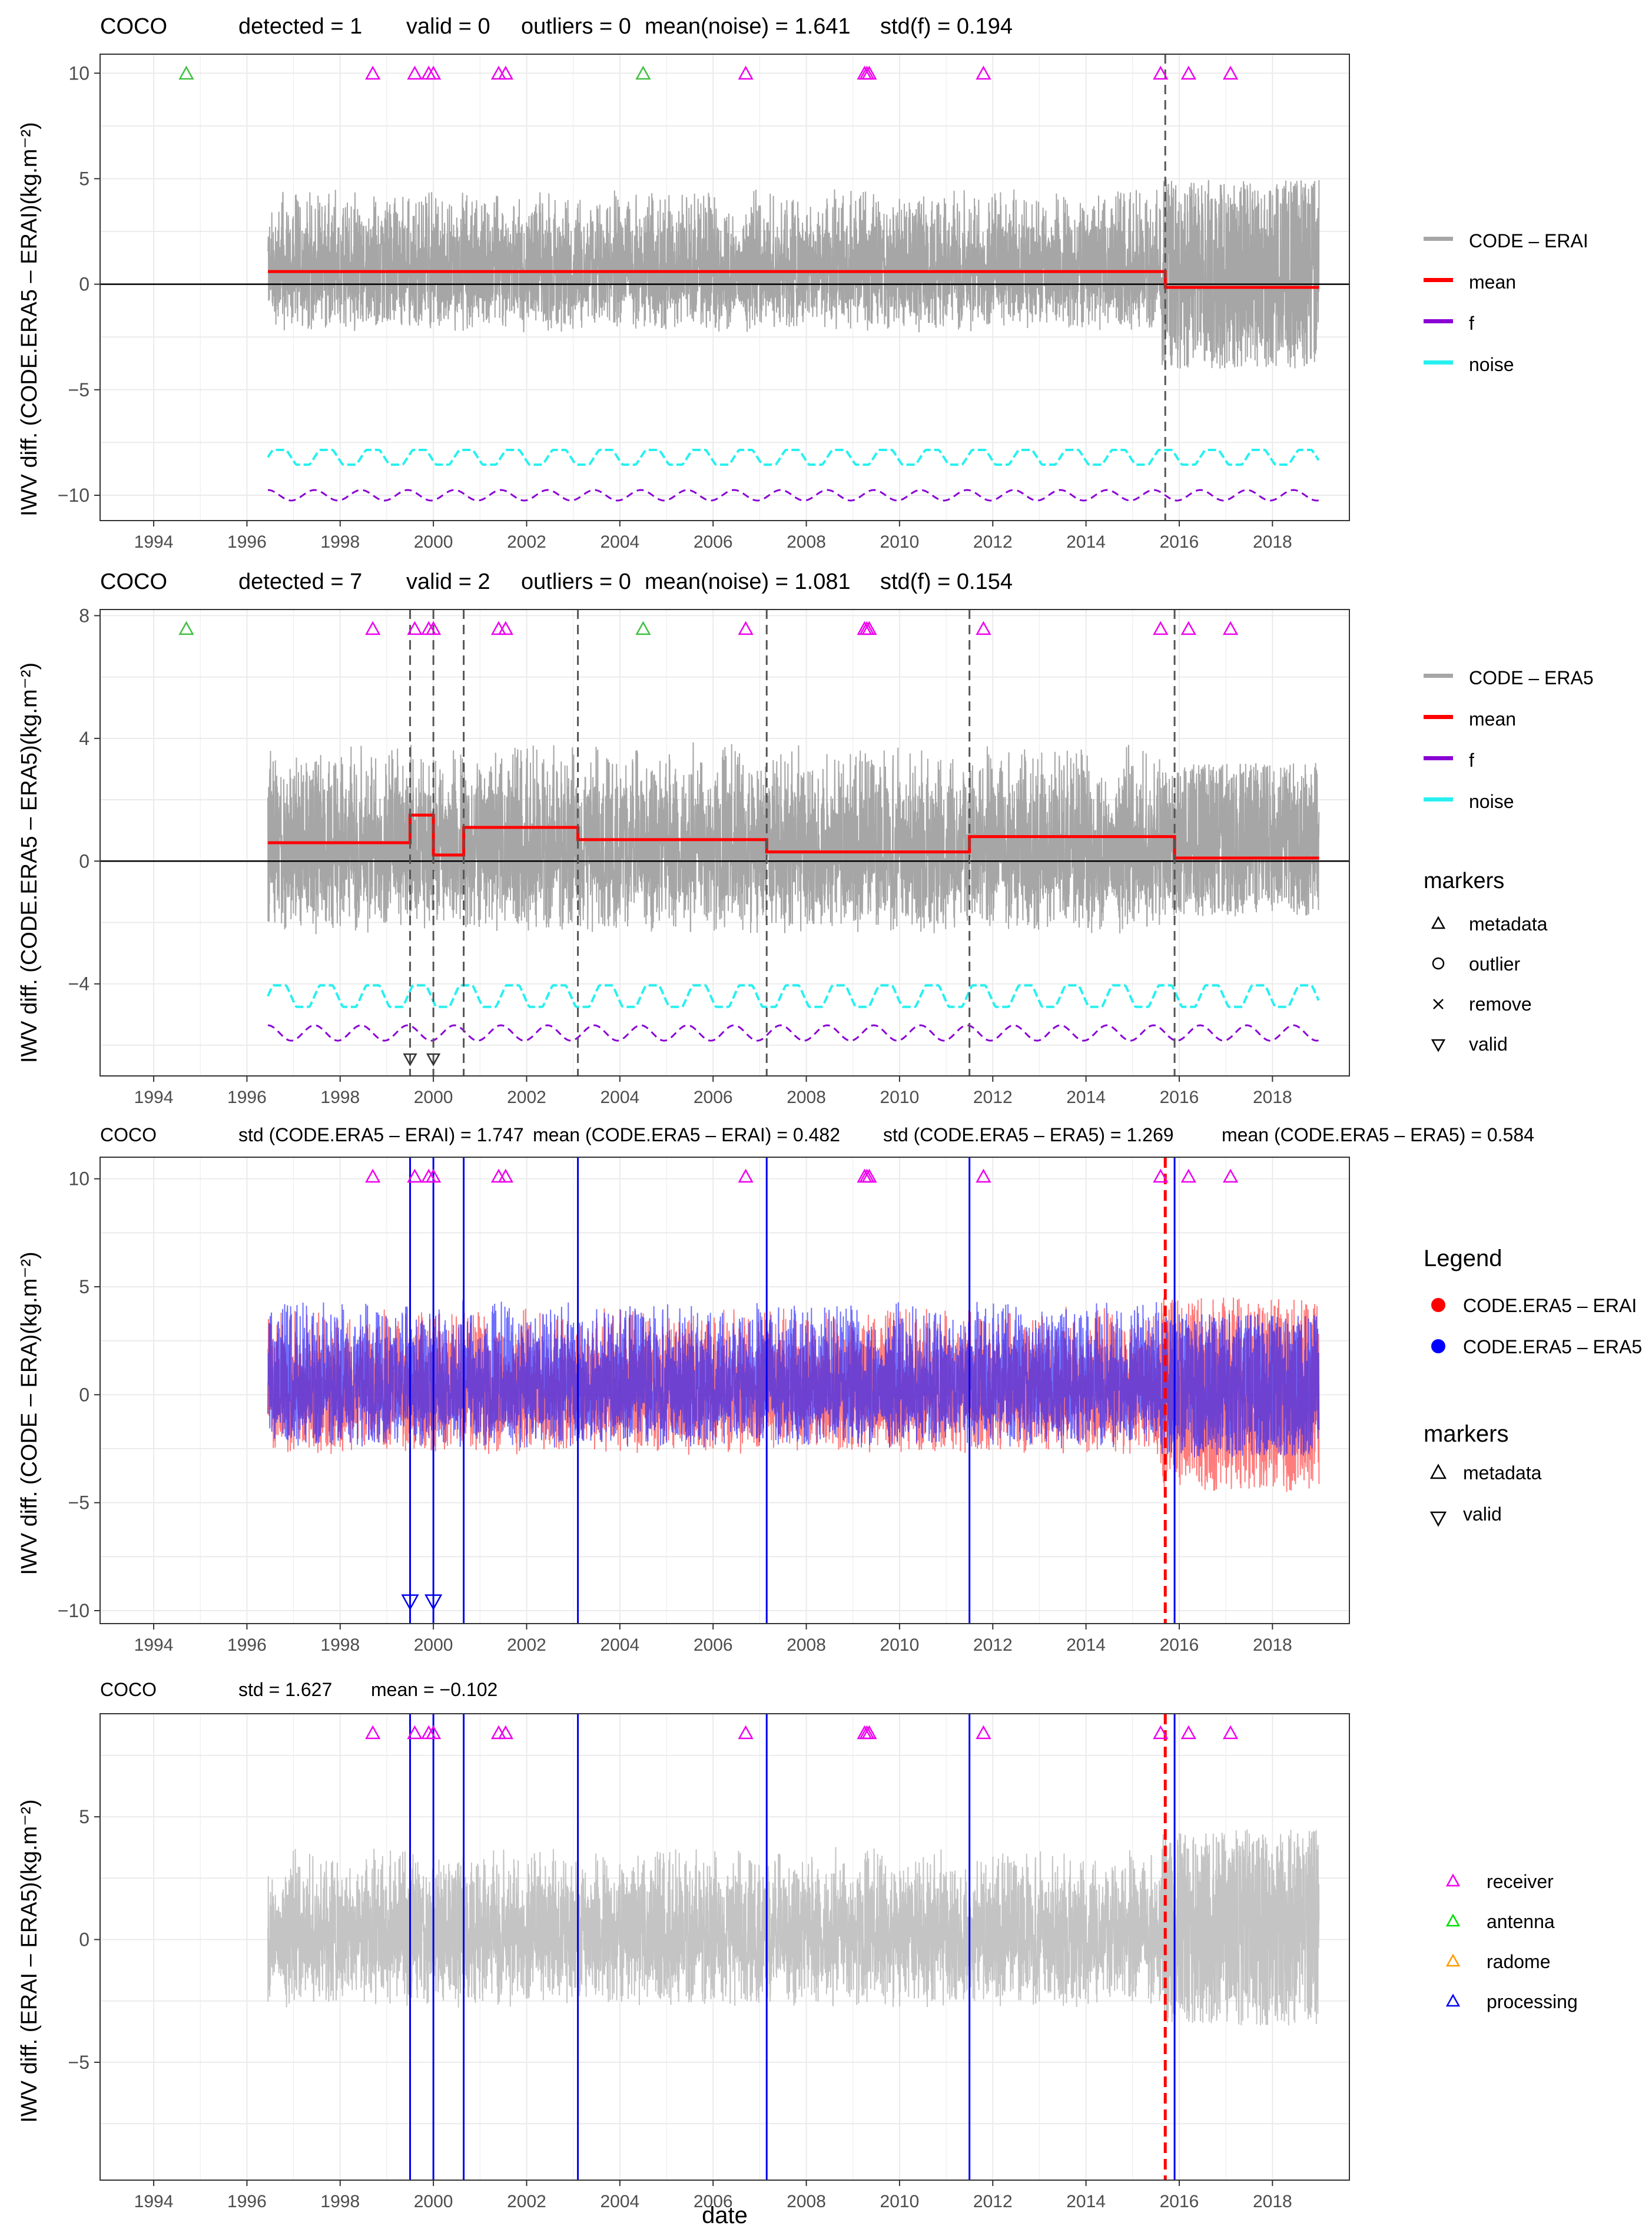 This screenshot has height=2229, width=1652. I want to click on panel-1-detected: detected = 1, so click(300, 26).